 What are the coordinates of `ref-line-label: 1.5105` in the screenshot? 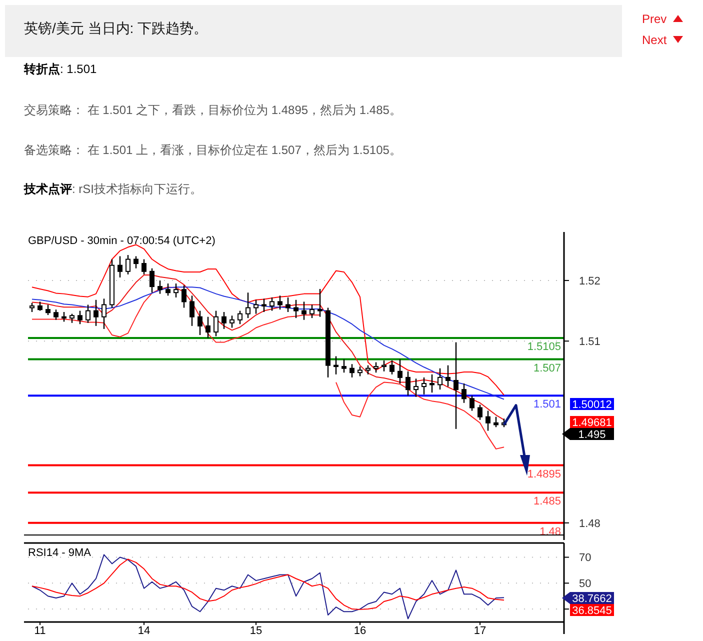 It's located at (544, 347).